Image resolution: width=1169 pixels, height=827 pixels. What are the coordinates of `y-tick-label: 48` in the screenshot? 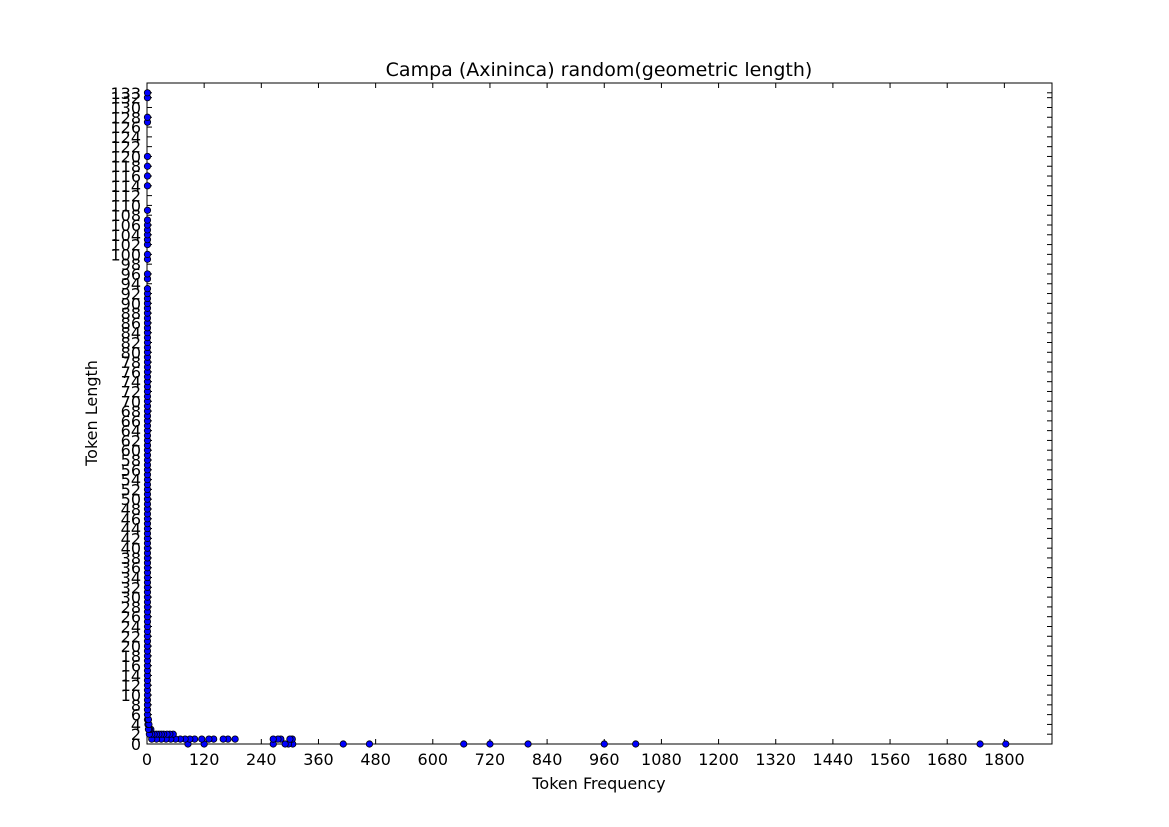 It's located at (131, 509).